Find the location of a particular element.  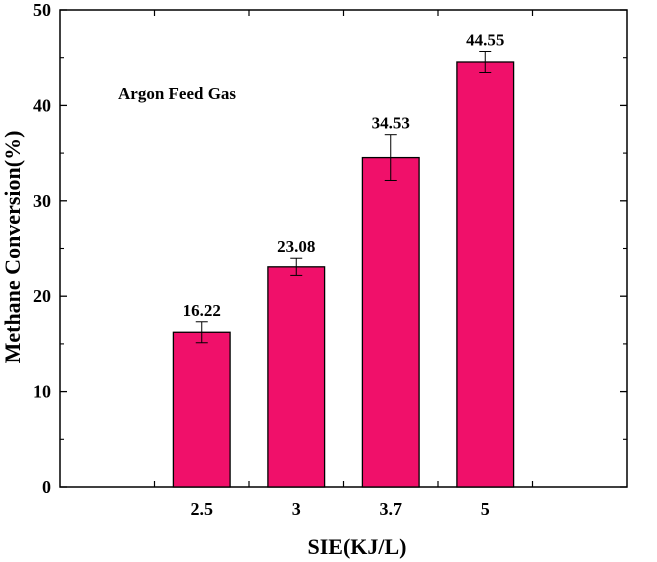

annotation-text: Argon Feed Gas is located at coordinates (177, 93).